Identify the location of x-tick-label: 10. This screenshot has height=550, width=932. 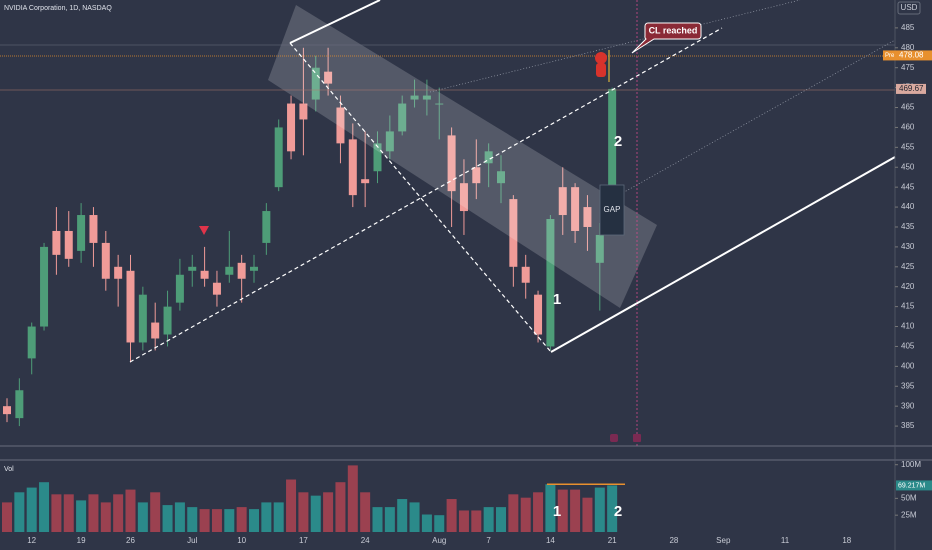
(241, 540).